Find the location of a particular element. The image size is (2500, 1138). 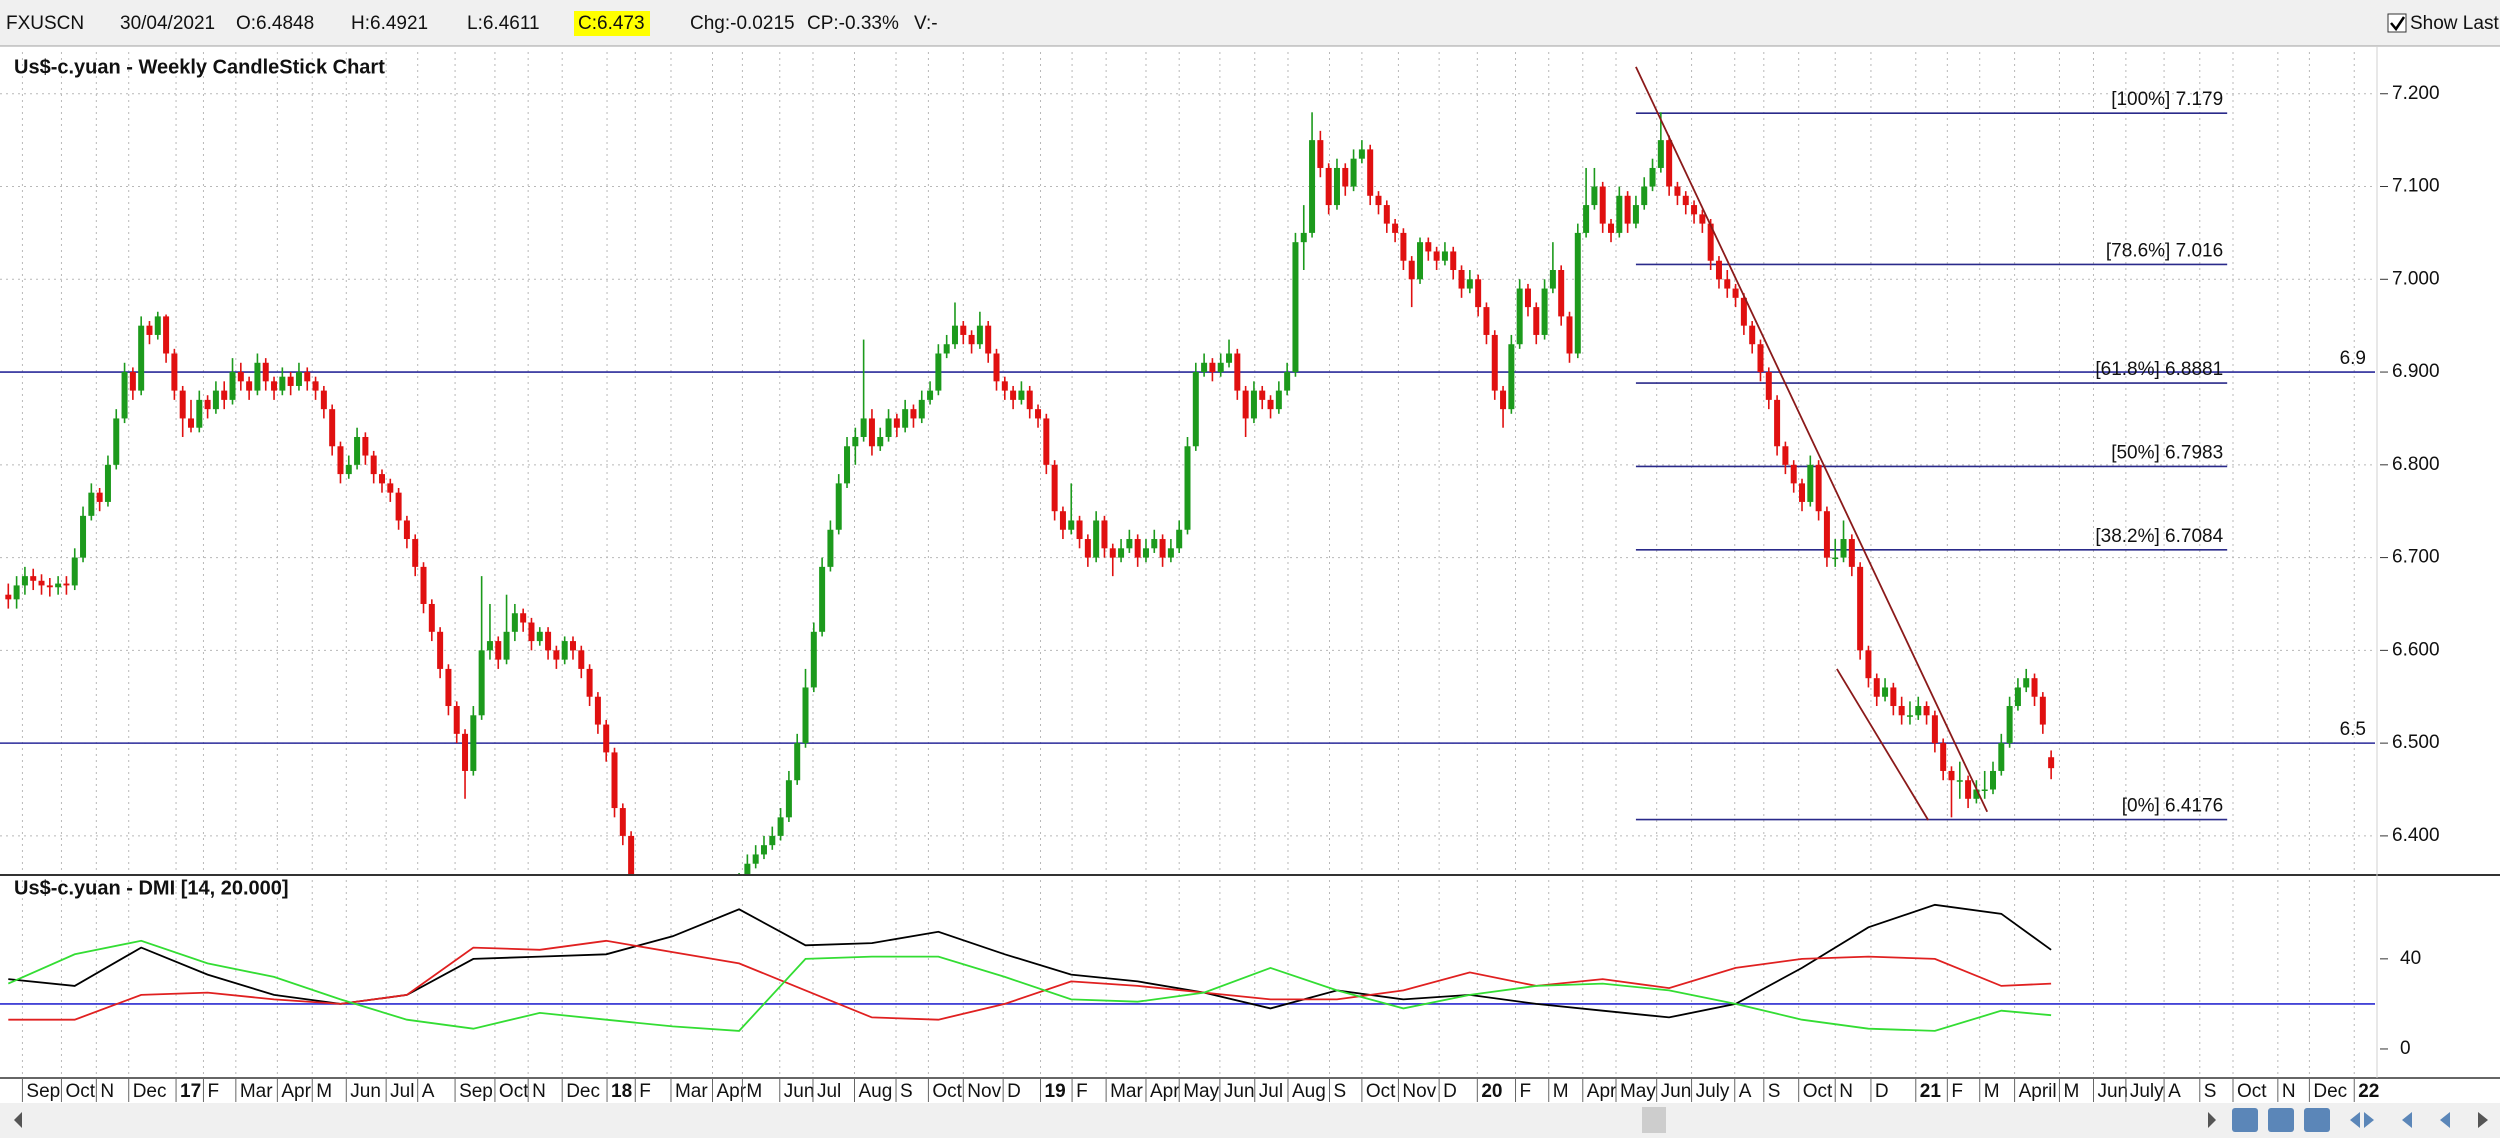

x-tick-label: 17 is located at coordinates (190, 1091).